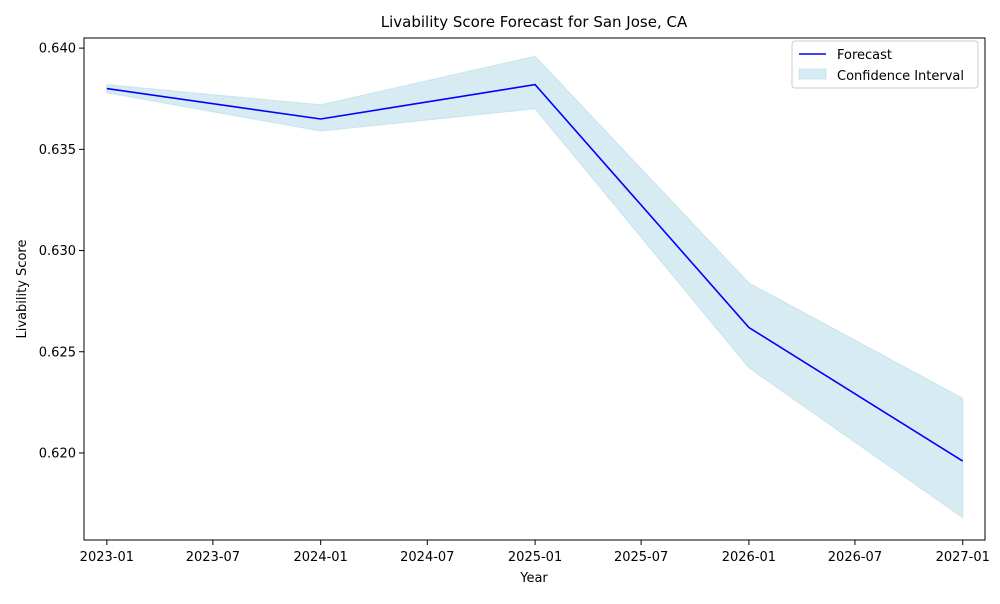  What do you see at coordinates (749, 557) in the screenshot?
I see `x-tick-label: 2026-01` at bounding box center [749, 557].